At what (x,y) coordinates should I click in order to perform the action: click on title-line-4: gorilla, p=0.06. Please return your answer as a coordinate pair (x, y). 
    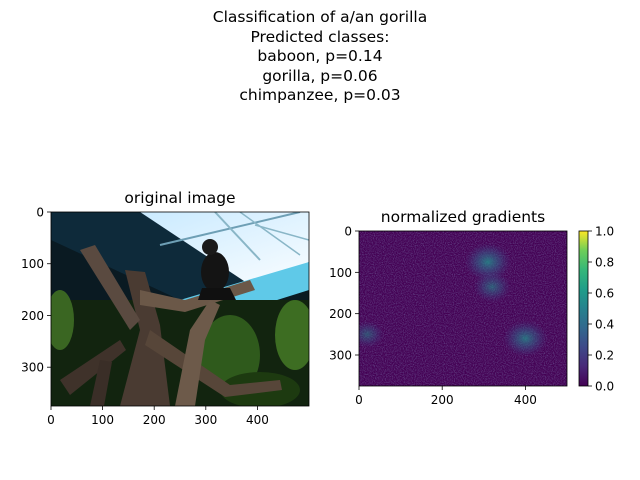
    Looking at the image, I should click on (320, 75).